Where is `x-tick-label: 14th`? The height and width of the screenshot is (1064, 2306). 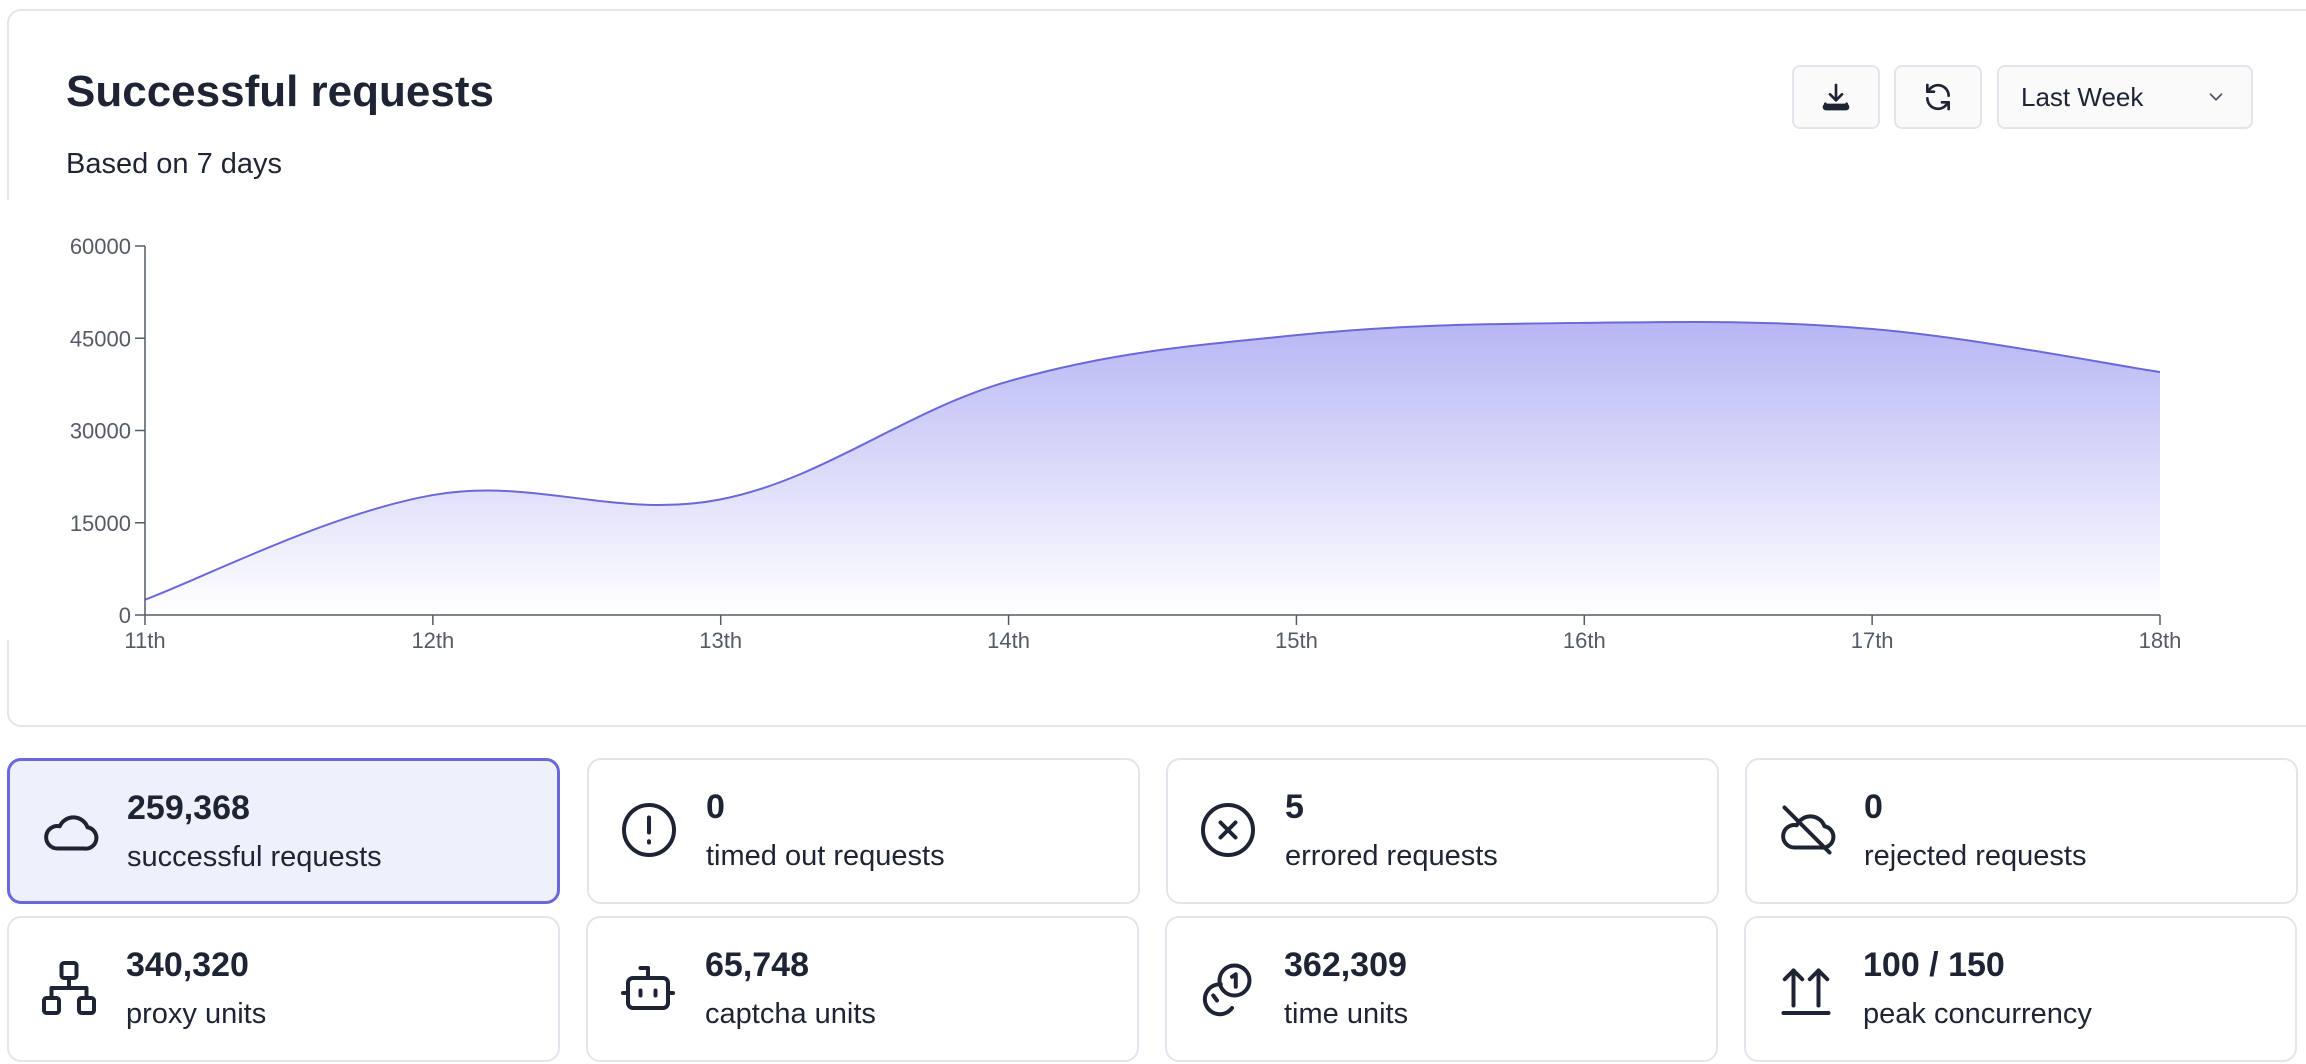 x-tick-label: 14th is located at coordinates (1008, 640).